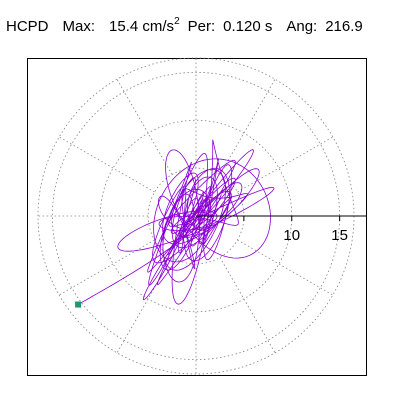 The width and height of the screenshot is (400, 400). What do you see at coordinates (177, 21) in the screenshot?
I see `max-exponent: 2` at bounding box center [177, 21].